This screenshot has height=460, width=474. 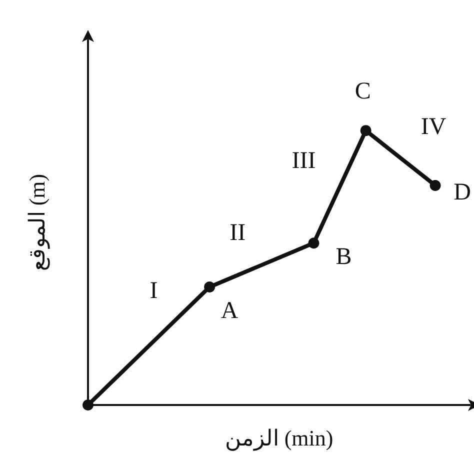 What do you see at coordinates (154, 291) in the screenshot?
I see `annotation: I` at bounding box center [154, 291].